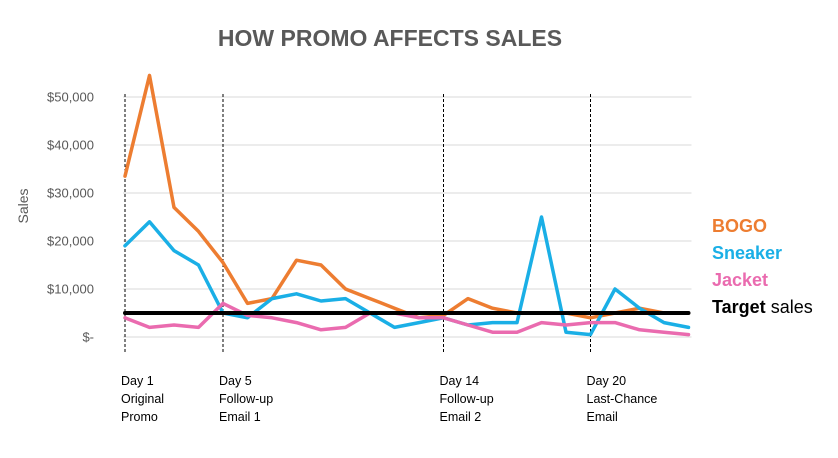 The height and width of the screenshot is (458, 838). What do you see at coordinates (762, 266) in the screenshot?
I see `legend: BOGO Sneaker Jacket Target sales` at bounding box center [762, 266].